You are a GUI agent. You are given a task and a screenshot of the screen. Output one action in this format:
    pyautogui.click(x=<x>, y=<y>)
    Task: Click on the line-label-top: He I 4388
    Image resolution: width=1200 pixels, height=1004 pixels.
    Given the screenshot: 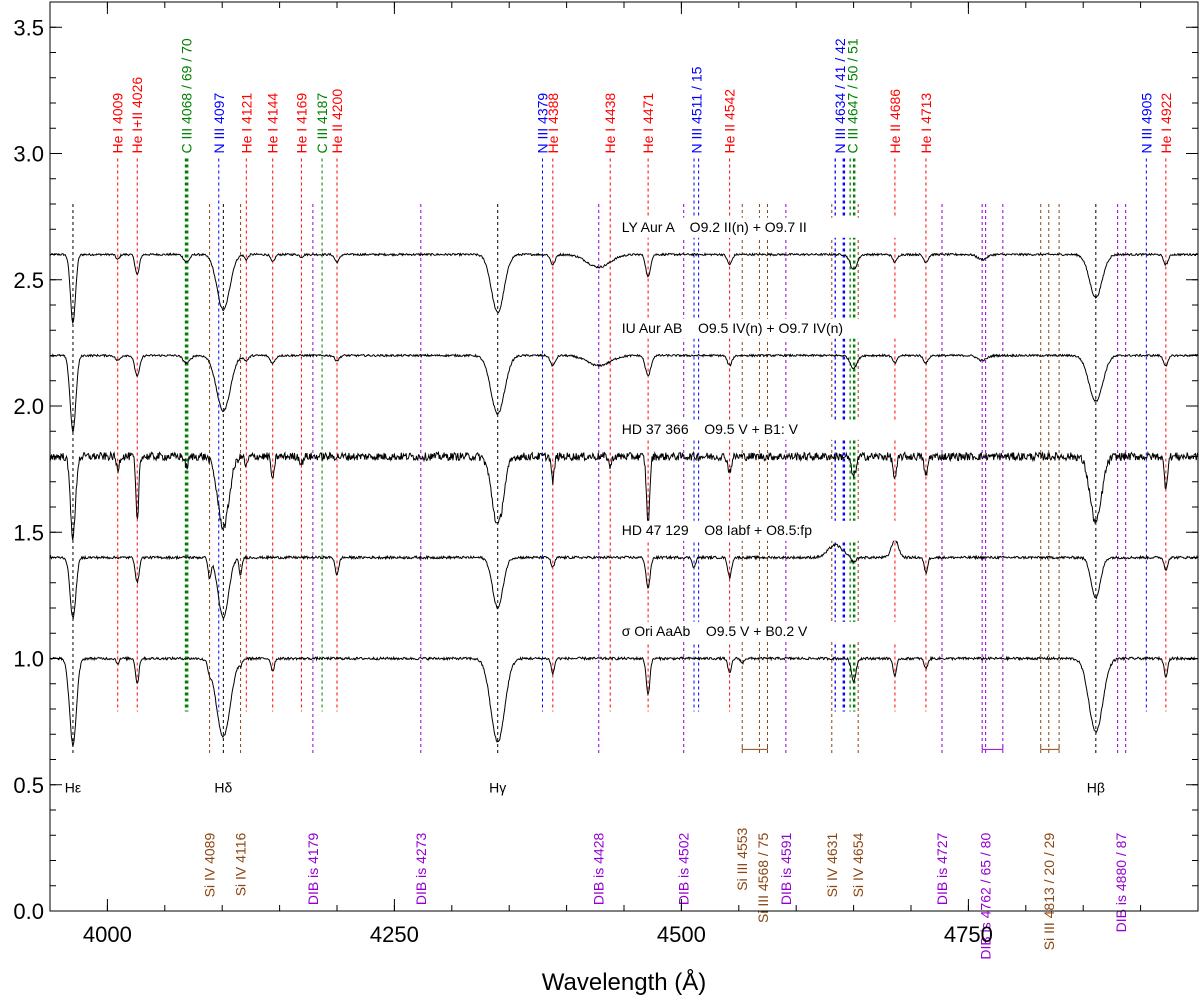 What is the action you would take?
    pyautogui.click(x=553, y=123)
    